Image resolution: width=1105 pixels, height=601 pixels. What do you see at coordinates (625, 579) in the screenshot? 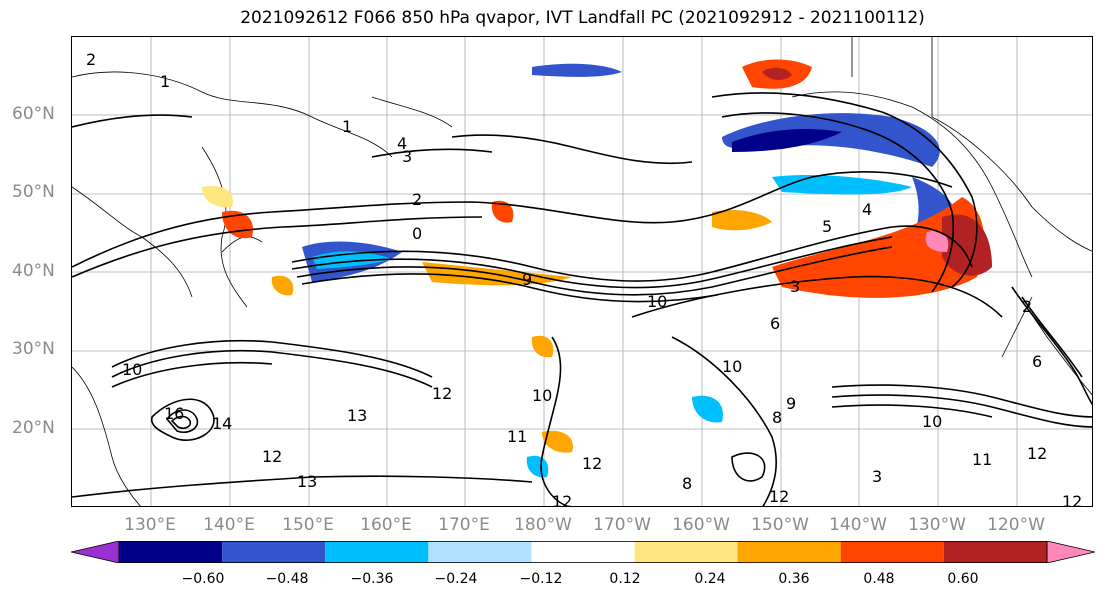
I see `colorbar-tick-label: 0.12` at bounding box center [625, 579].